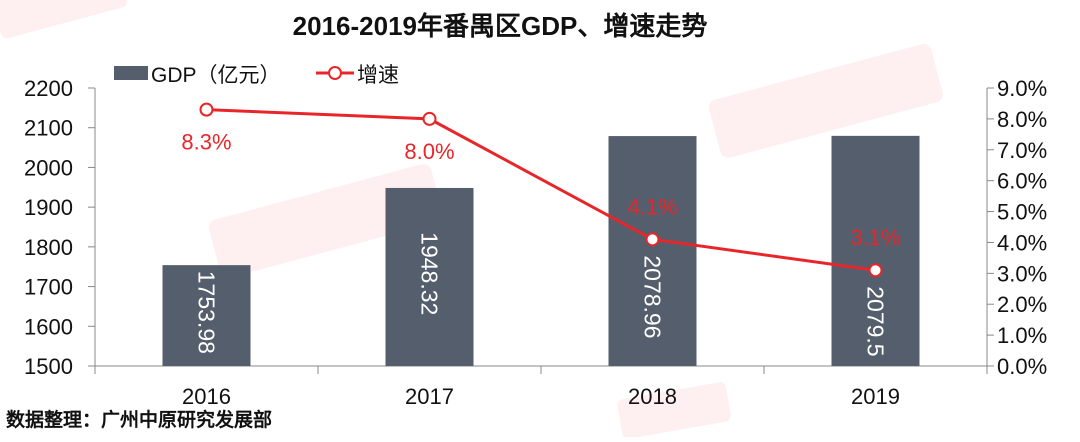 The width and height of the screenshot is (1080, 442). What do you see at coordinates (429, 151) in the screenshot?
I see `growth-data-label: 8.0%` at bounding box center [429, 151].